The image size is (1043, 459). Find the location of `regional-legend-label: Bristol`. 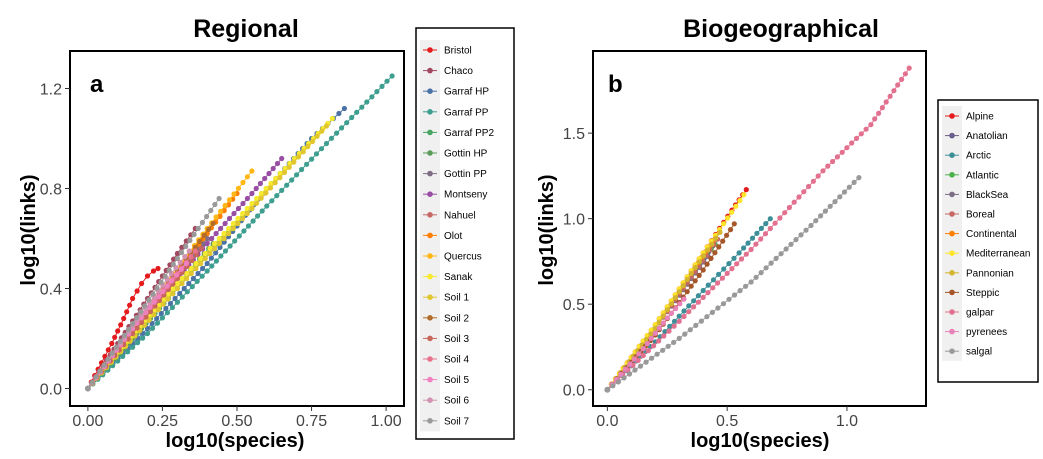

regional-legend-label: Bristol is located at coordinates (458, 51).